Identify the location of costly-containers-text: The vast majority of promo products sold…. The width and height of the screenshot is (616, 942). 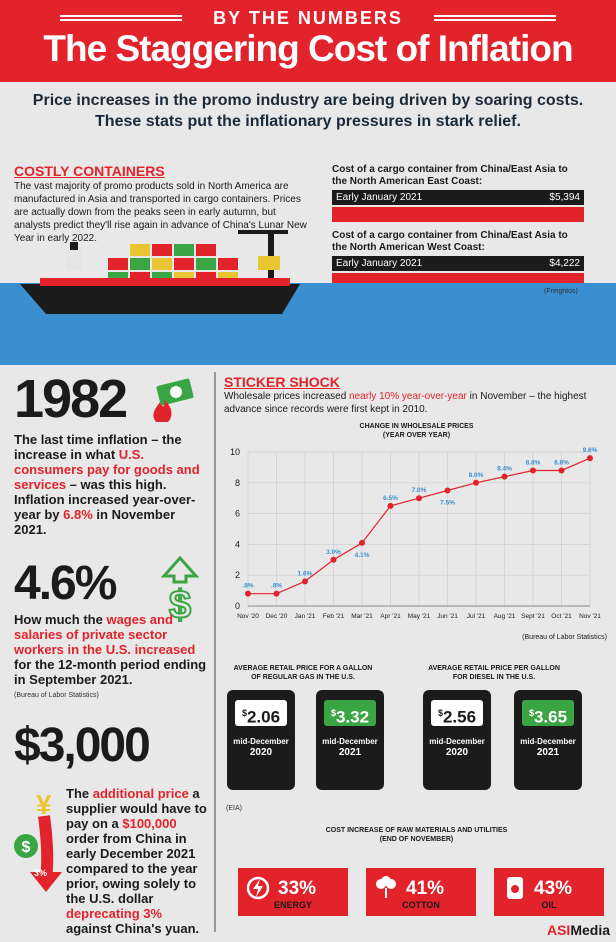
(160, 212).